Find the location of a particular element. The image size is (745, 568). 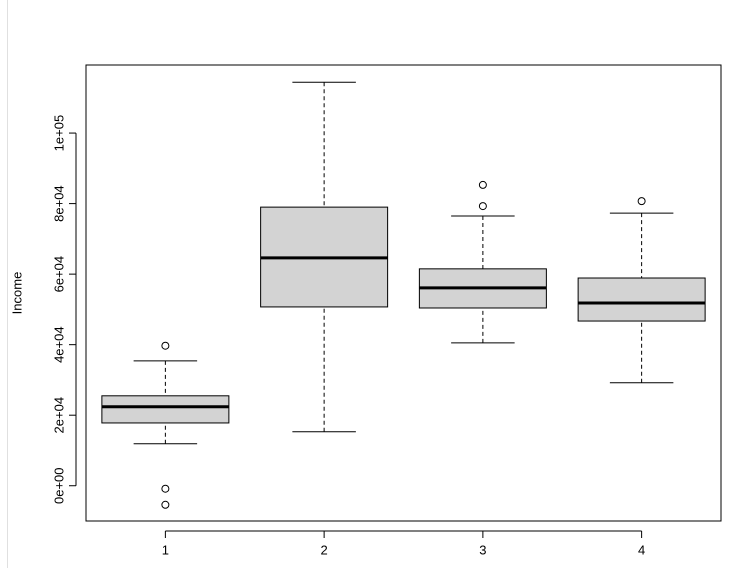

x-tick-label: 4 is located at coordinates (641, 549).